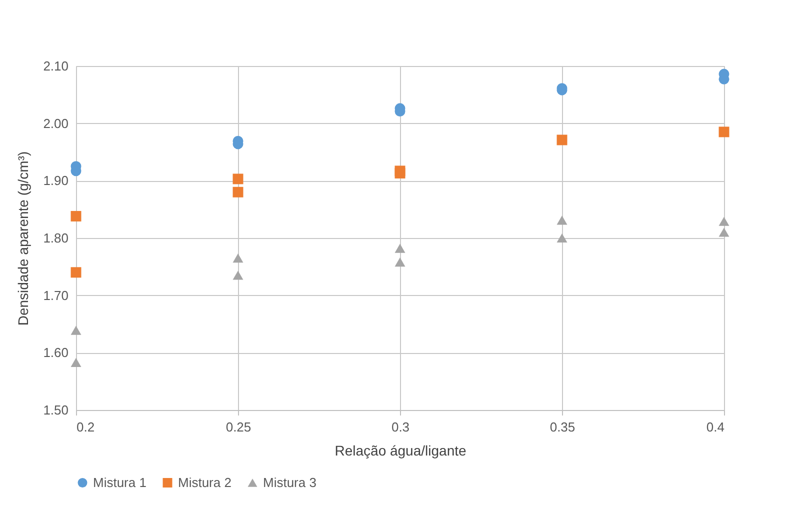 The height and width of the screenshot is (516, 793). I want to click on x-tick-label: 0.2, so click(85, 427).